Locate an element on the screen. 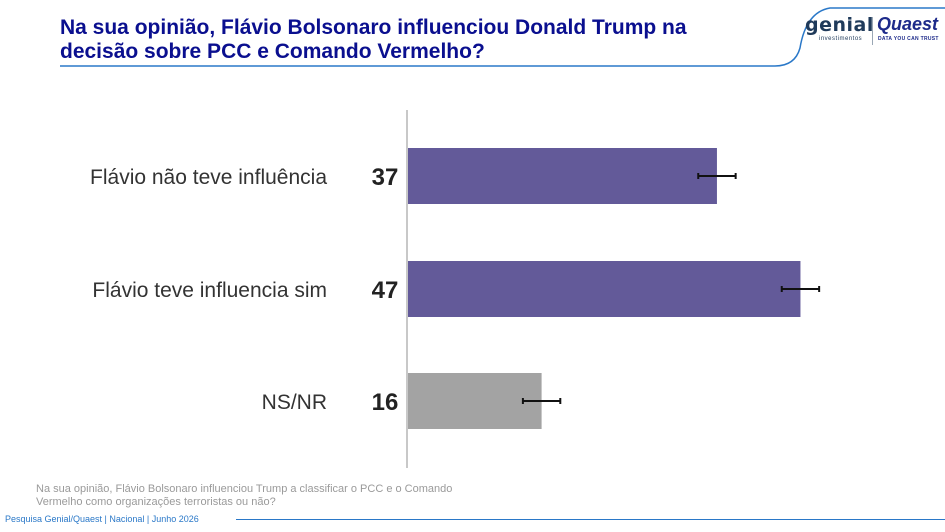 The image size is (945, 532). logo-divider is located at coordinates (872, 31).